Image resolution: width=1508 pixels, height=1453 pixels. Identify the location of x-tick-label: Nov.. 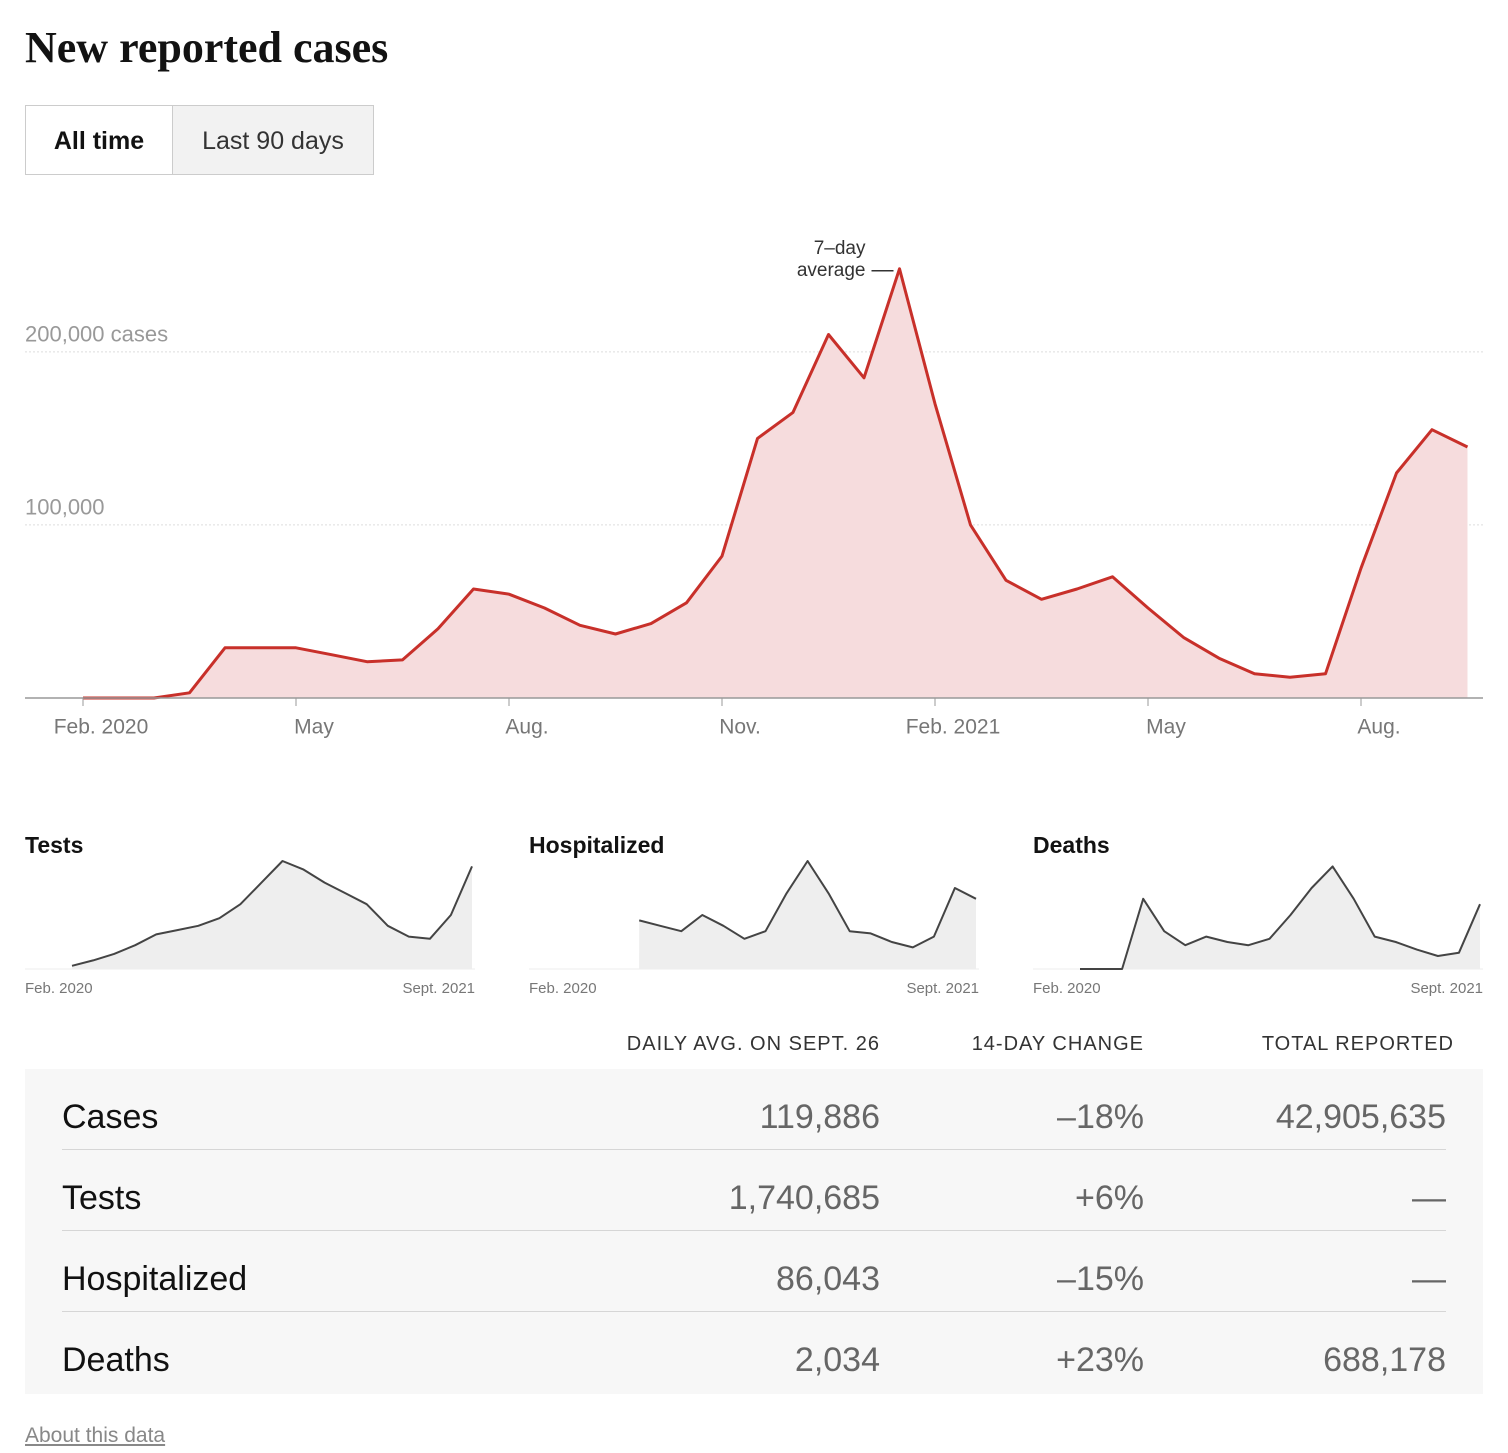
(740, 727).